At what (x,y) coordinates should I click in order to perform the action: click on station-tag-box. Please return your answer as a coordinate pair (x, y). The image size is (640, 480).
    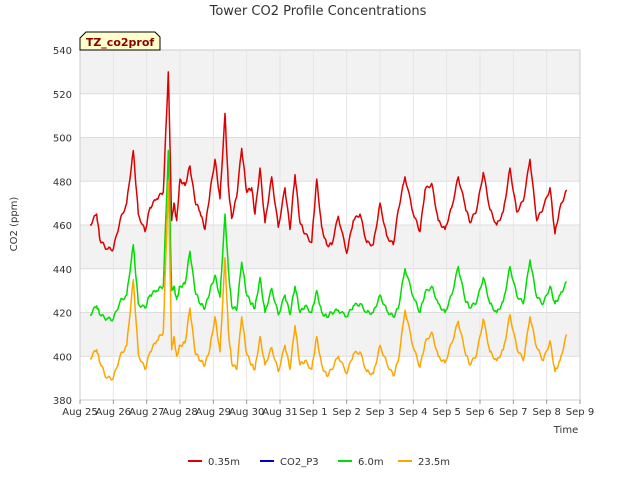
    Looking at the image, I should click on (120, 41).